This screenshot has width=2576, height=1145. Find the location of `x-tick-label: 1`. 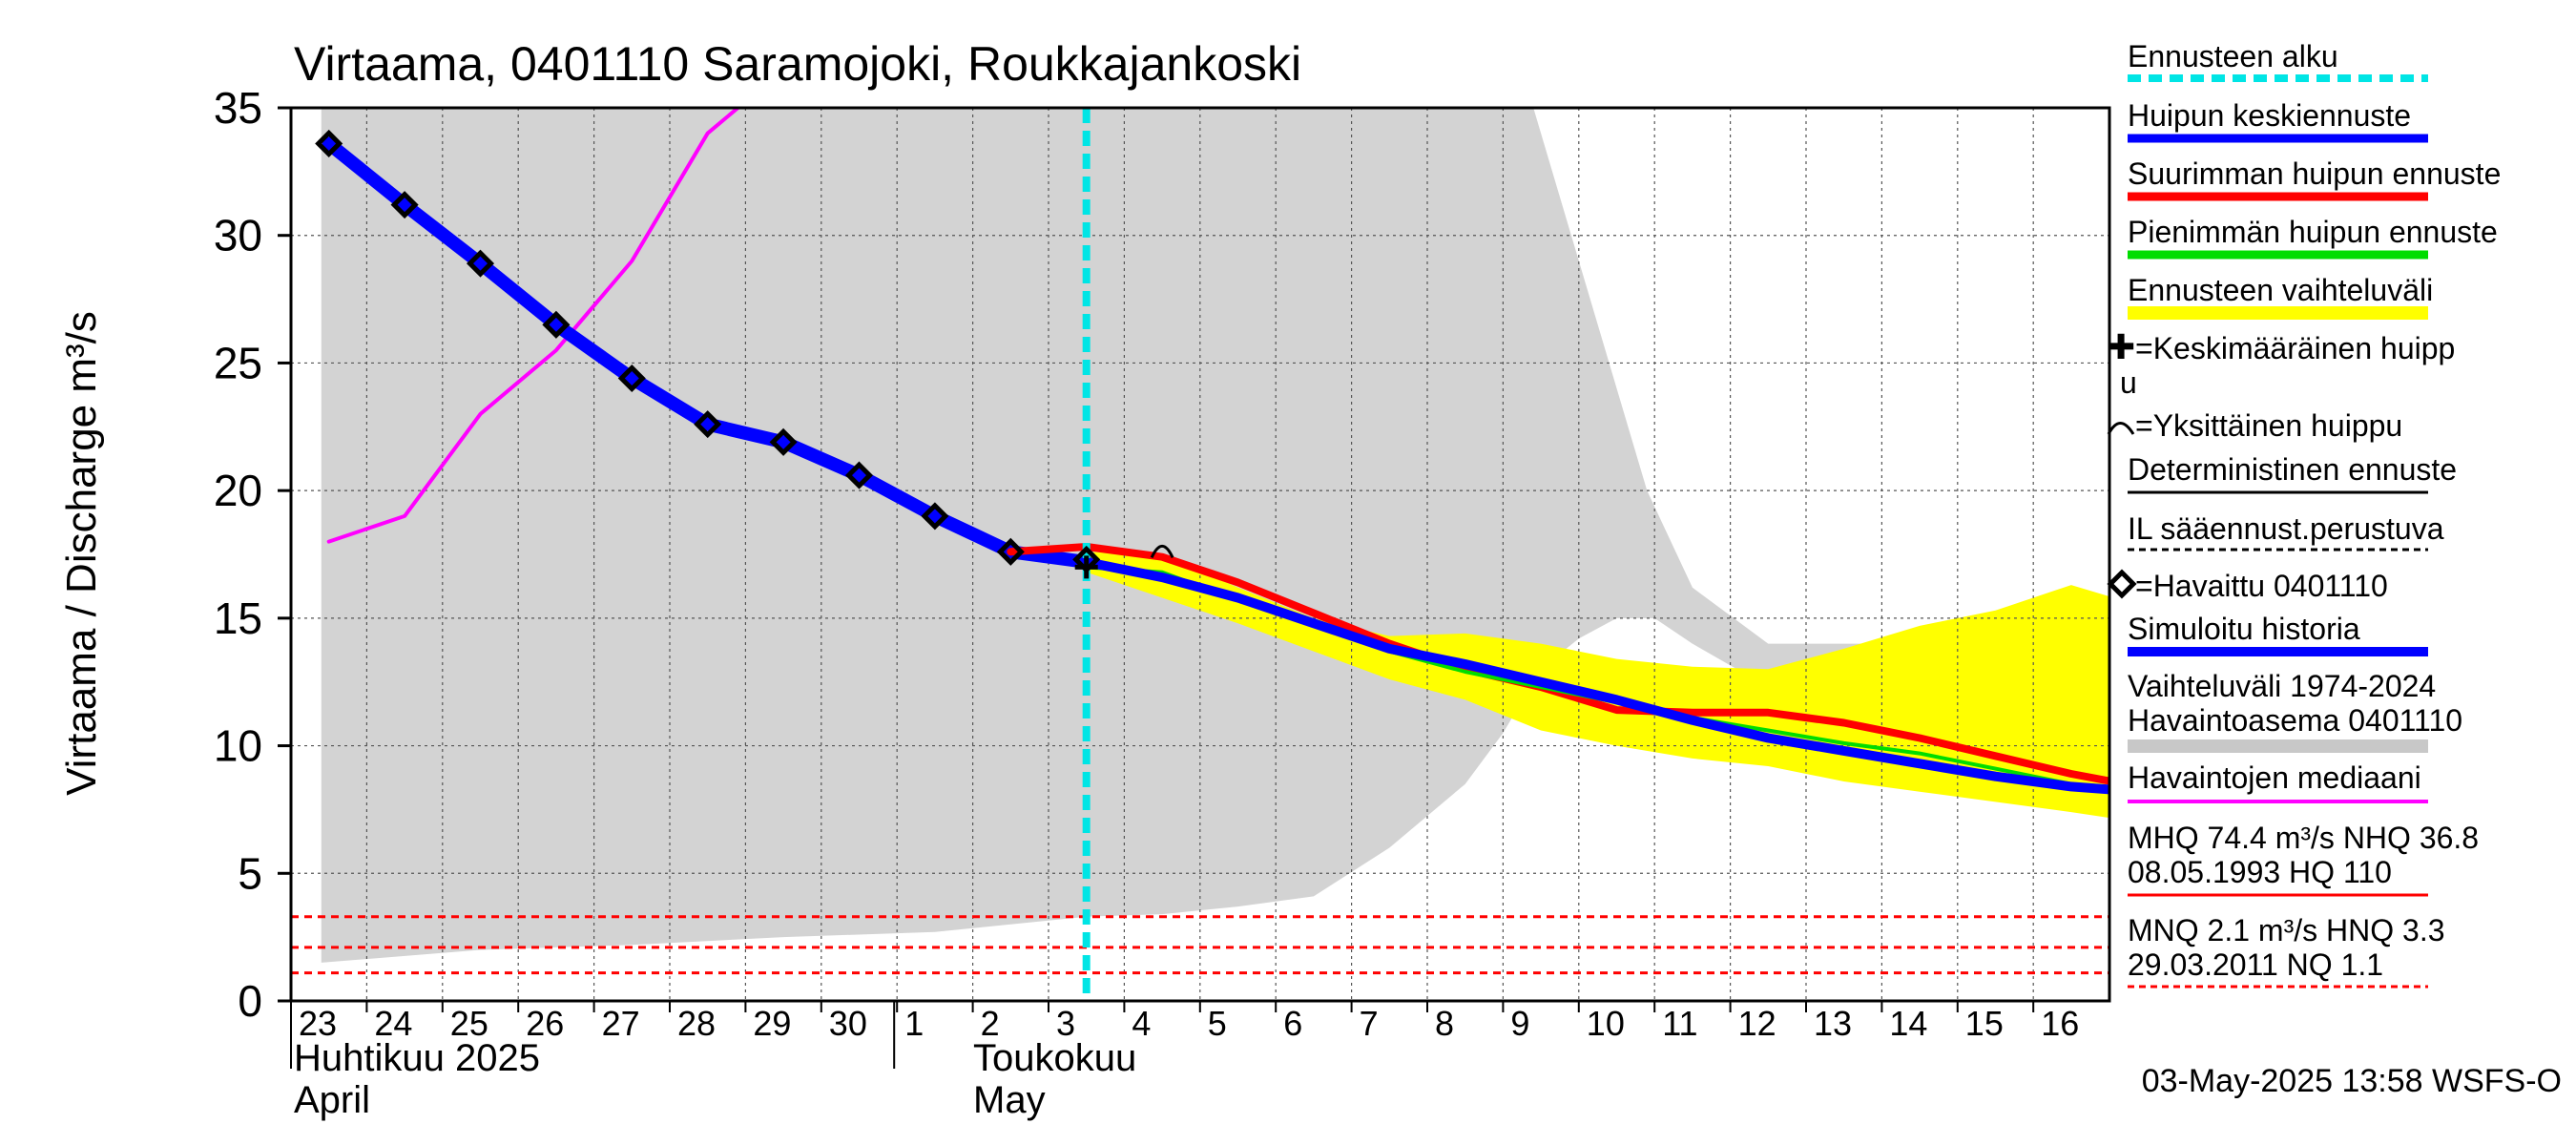

x-tick-label: 1 is located at coordinates (914, 1023).